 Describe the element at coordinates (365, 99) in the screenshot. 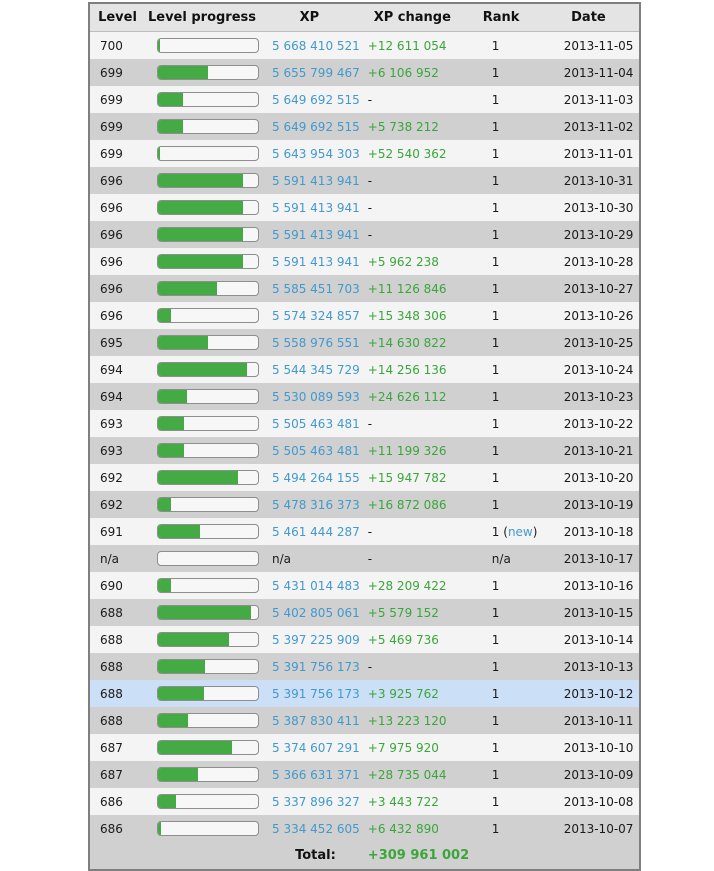

I see `table-row: 699 5 649 692 515- 1 2013-11-03` at that location.